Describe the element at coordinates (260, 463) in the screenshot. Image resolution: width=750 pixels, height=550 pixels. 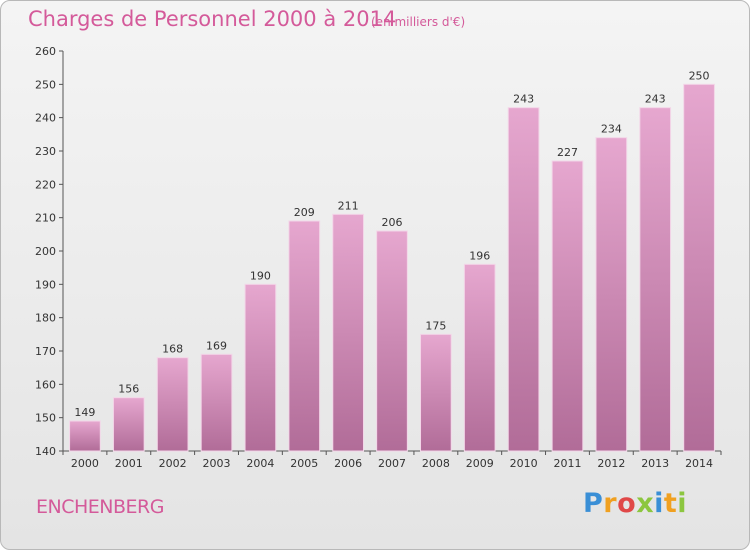
I see `x-tick-label: 2004` at that location.